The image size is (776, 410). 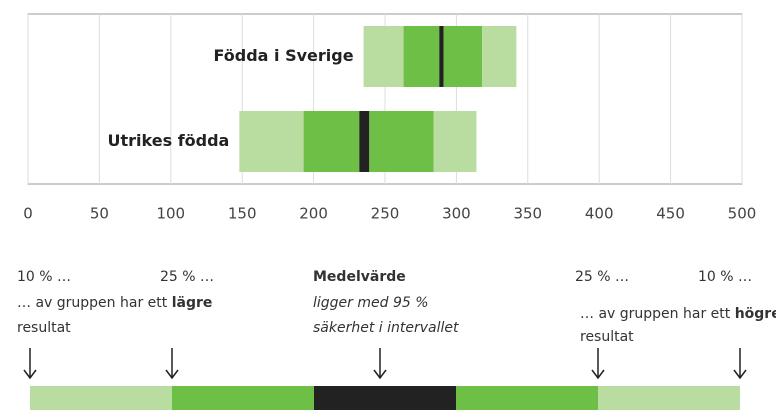 I want to click on legend-text: … av gruppen har ett högre, so click(x=678, y=314).